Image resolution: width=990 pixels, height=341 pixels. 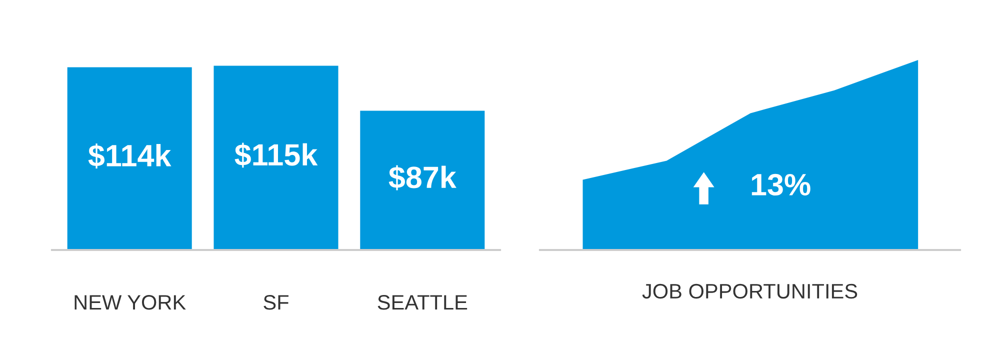 I want to click on x-tick-label: NEW YORK, so click(x=130, y=302).